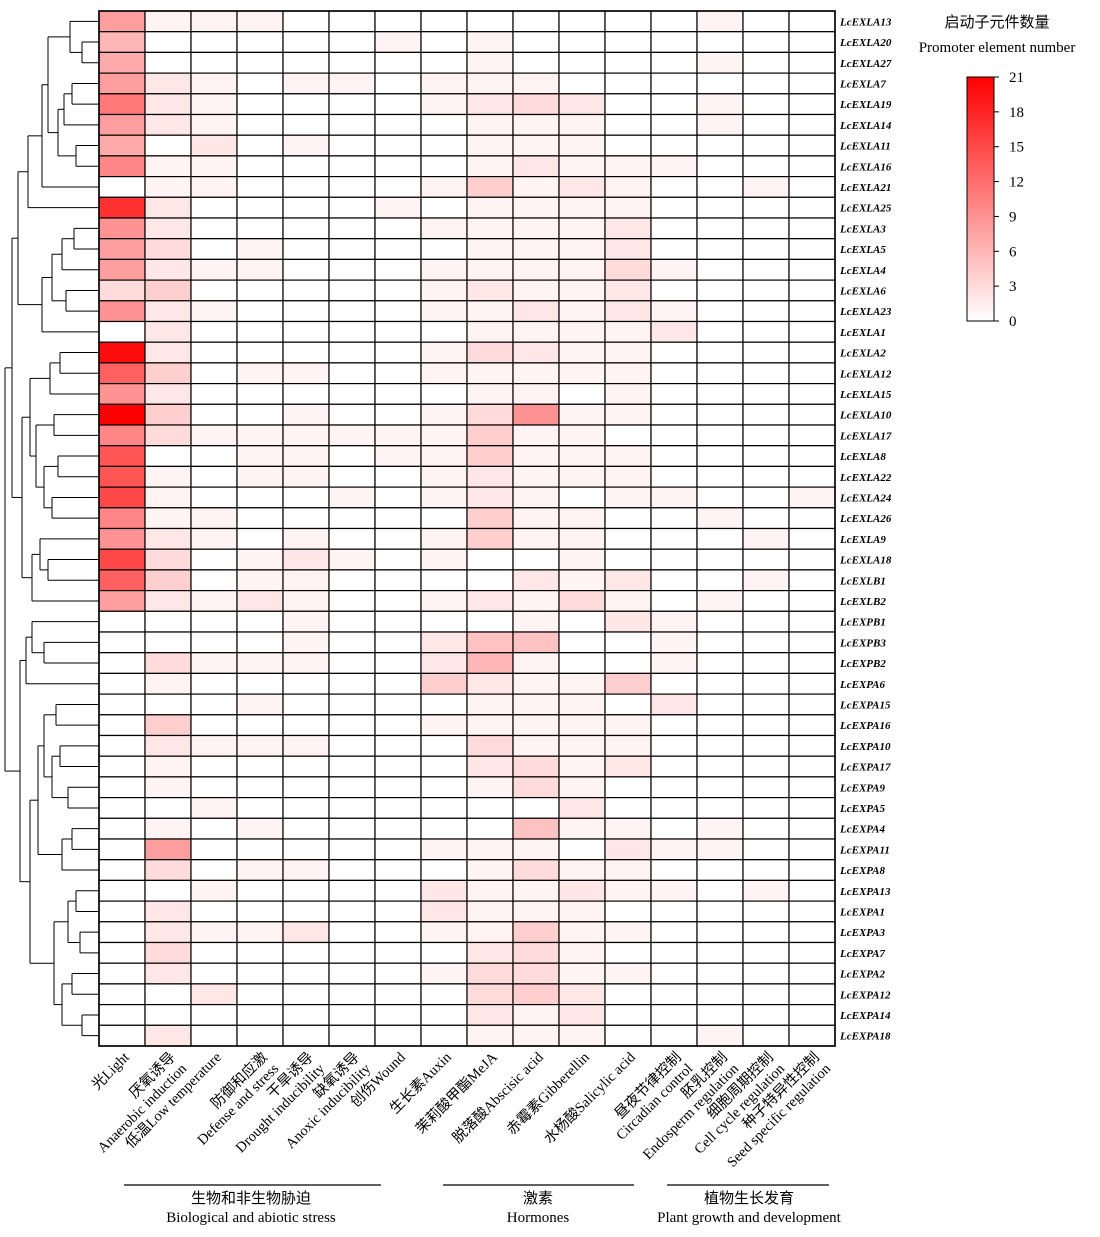  Describe the element at coordinates (1013, 322) in the screenshot. I see `legend-tick-label: 0` at that location.